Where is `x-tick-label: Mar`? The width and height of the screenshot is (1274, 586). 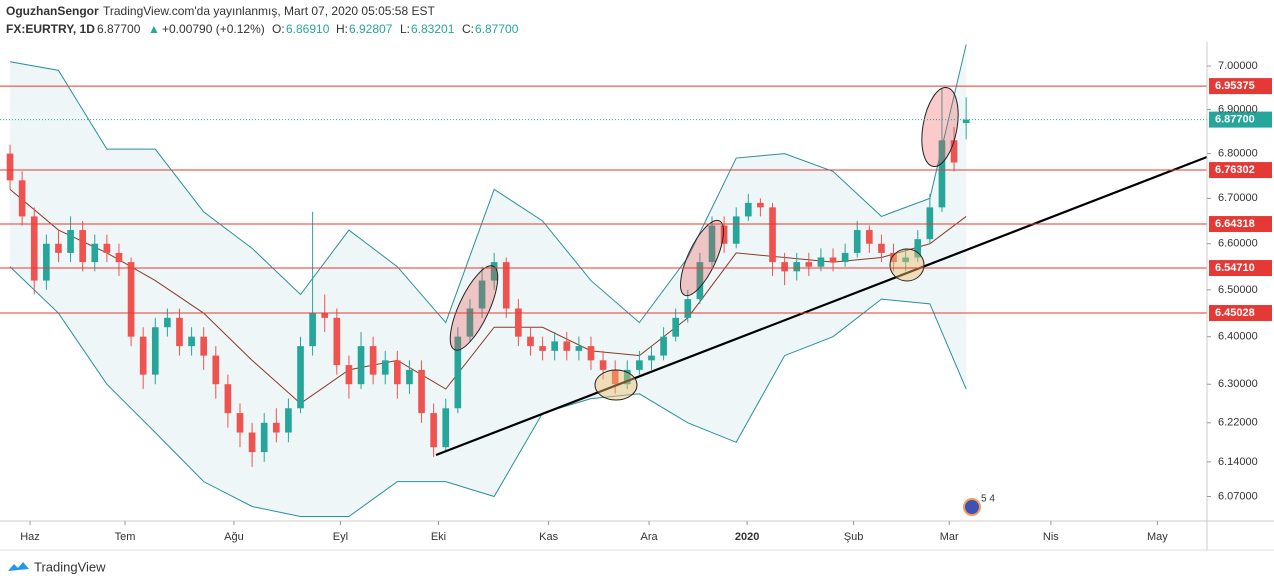 x-tick-label: Mar is located at coordinates (949, 537).